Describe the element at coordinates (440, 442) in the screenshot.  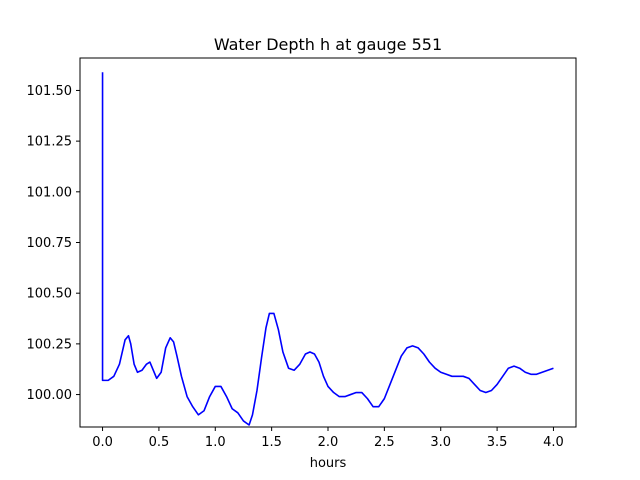
I see `x-tick-label: 3.0` at that location.